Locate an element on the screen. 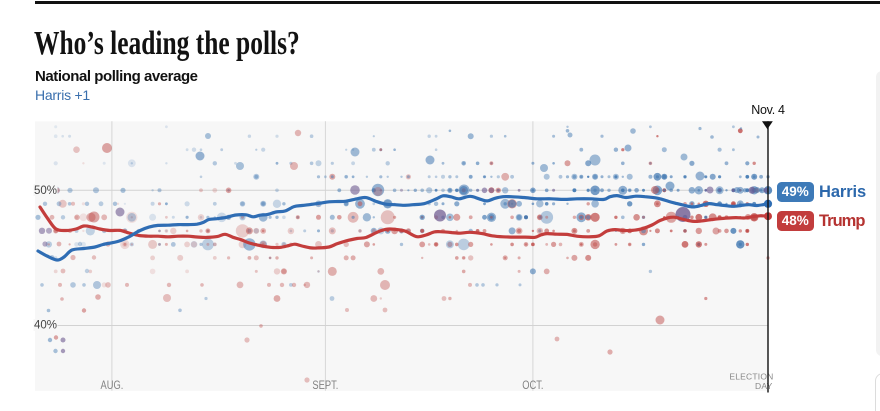 The image size is (880, 411). svg-text: 50% is located at coordinates (45, 191).